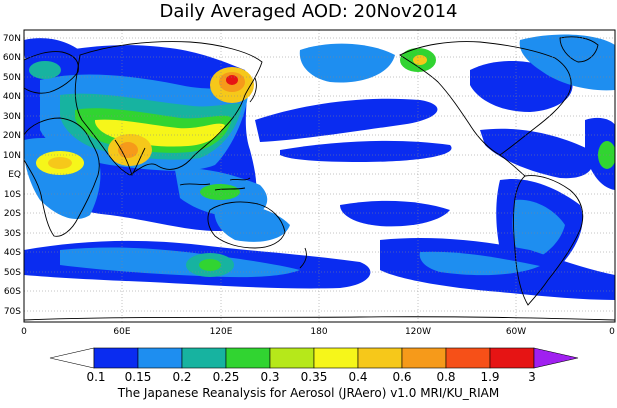 This screenshot has height=408, width=617. What do you see at coordinates (516, 332) in the screenshot?
I see `lon-label: 60W` at bounding box center [516, 332].